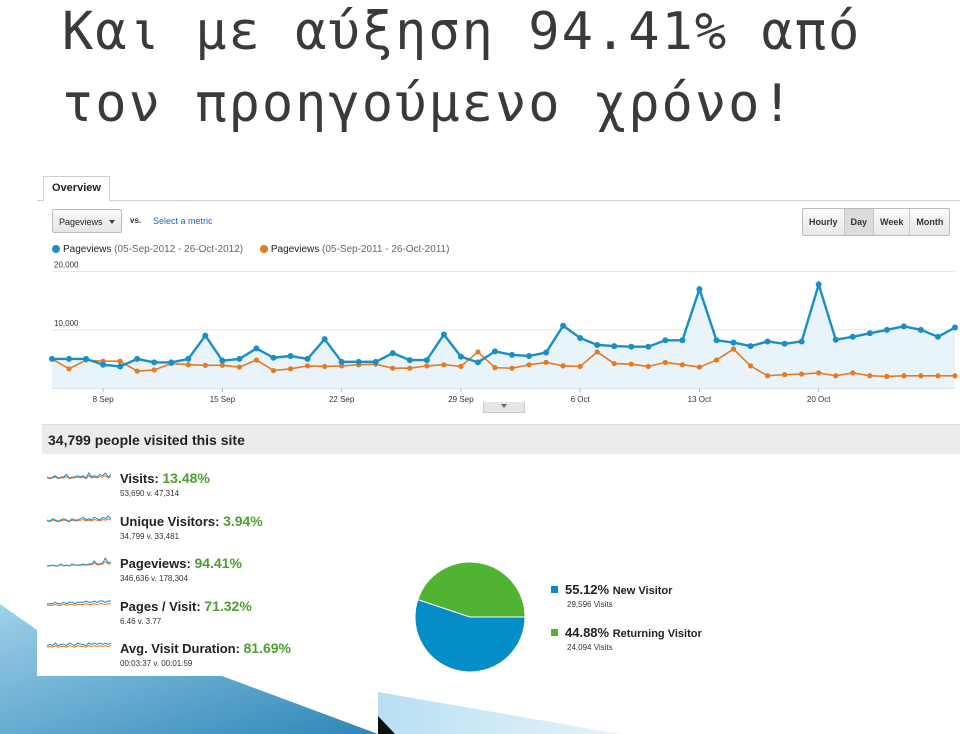  What do you see at coordinates (66, 265) in the screenshot?
I see `y-tick-label: 20,000` at bounding box center [66, 265].